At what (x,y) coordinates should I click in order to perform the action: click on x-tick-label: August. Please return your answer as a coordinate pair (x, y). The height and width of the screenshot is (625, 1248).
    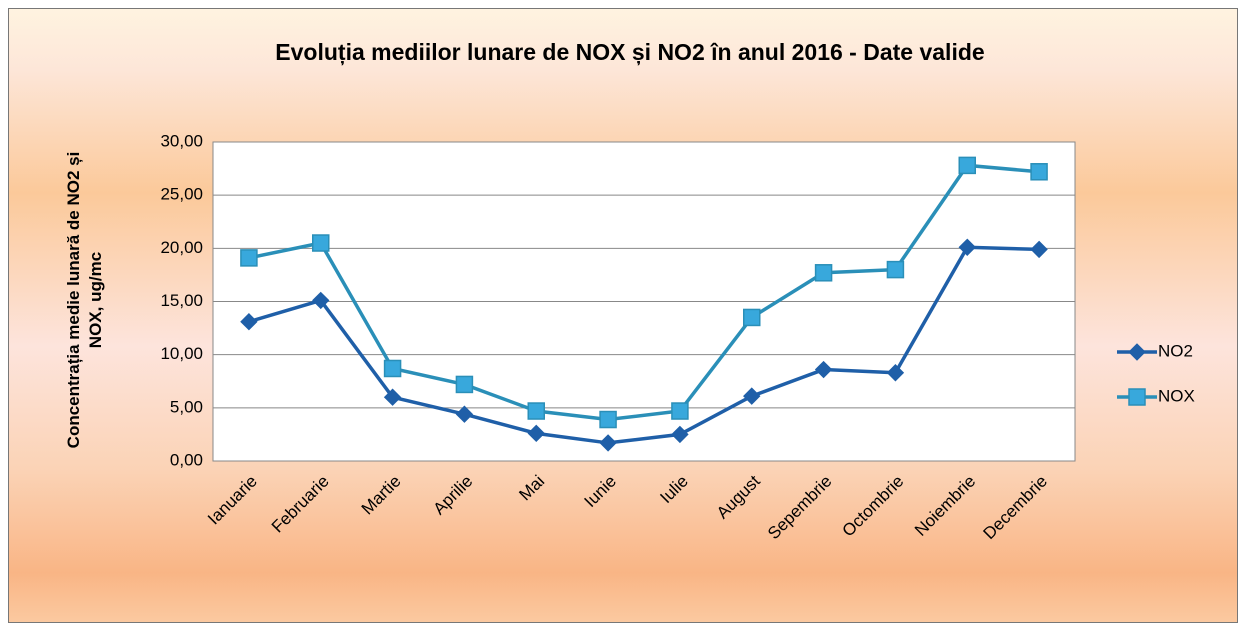
    Looking at the image, I should click on (738, 496).